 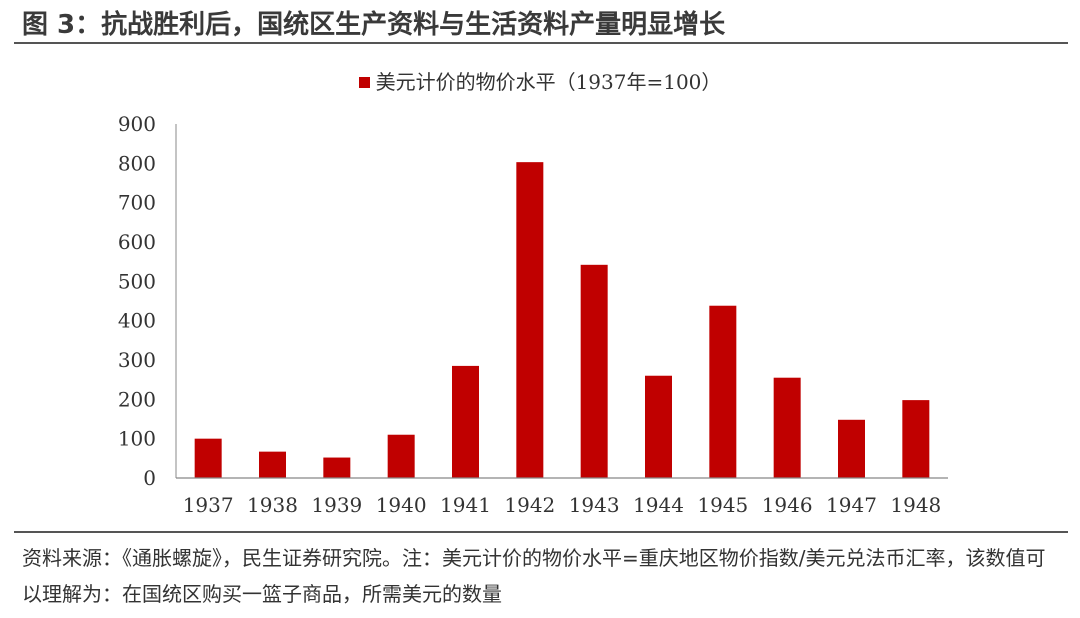 What do you see at coordinates (541, 43) in the screenshot?
I see `title-divider` at bounding box center [541, 43].